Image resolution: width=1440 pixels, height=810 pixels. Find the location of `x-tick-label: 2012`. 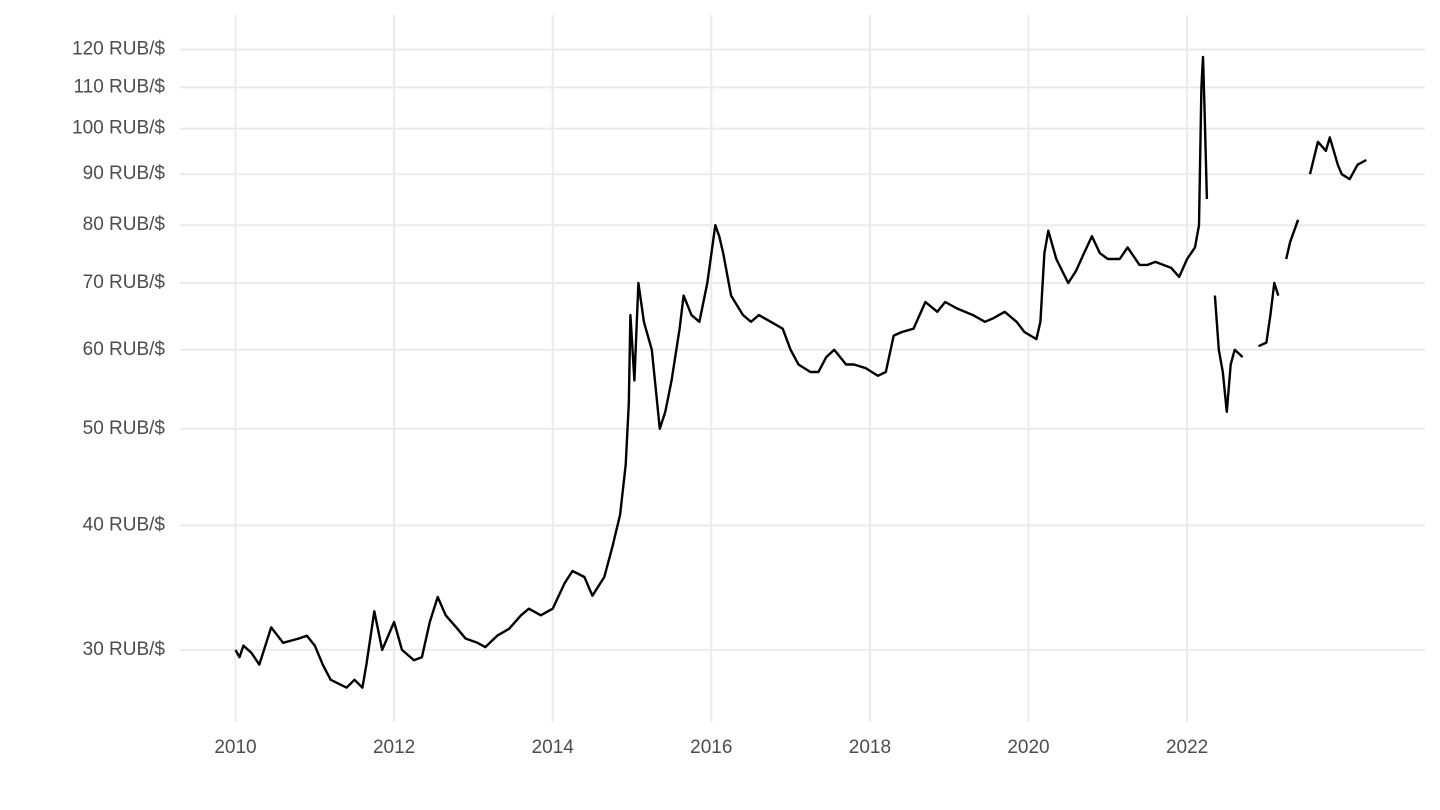

x-tick-label: 2012 is located at coordinates (394, 747).